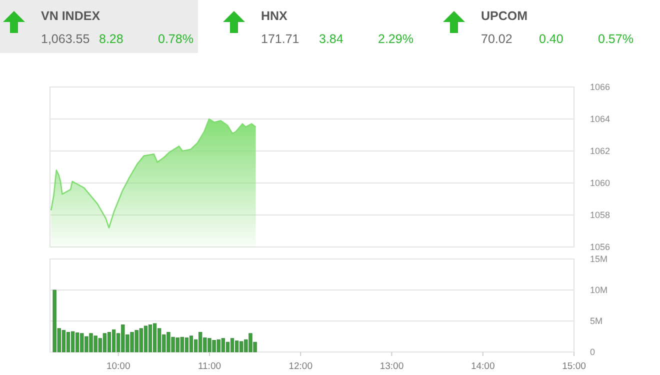 Image resolution: width=660 pixels, height=375 pixels. What do you see at coordinates (600, 151) in the screenshot?
I see `y-tick-label: 1062` at bounding box center [600, 151].